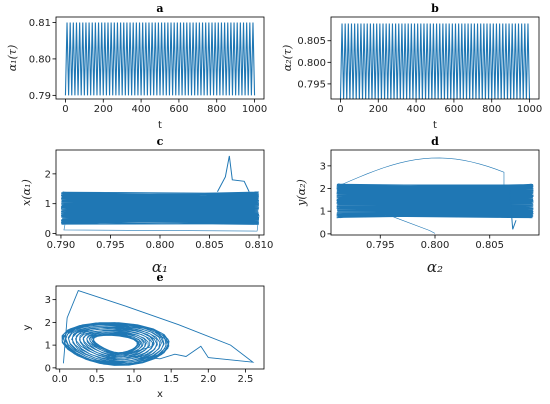 The width and height of the screenshot is (550, 404). Describe the element at coordinates (311, 84) in the screenshot. I see `y-tick-label: 0.795` at that location.